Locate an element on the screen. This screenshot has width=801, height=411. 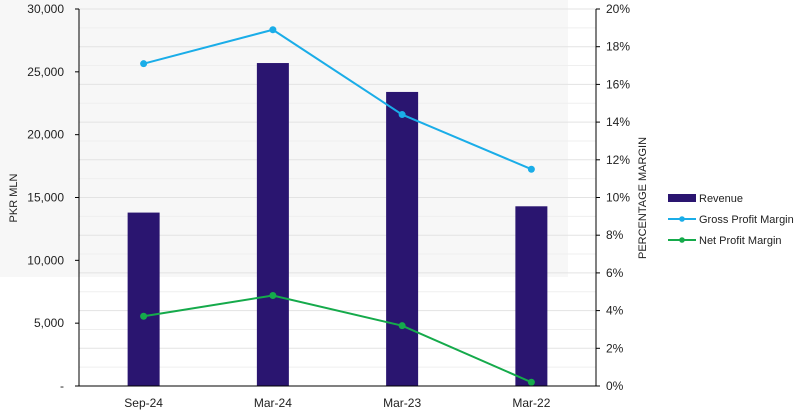
left-tick-label: - is located at coordinates (62, 386).